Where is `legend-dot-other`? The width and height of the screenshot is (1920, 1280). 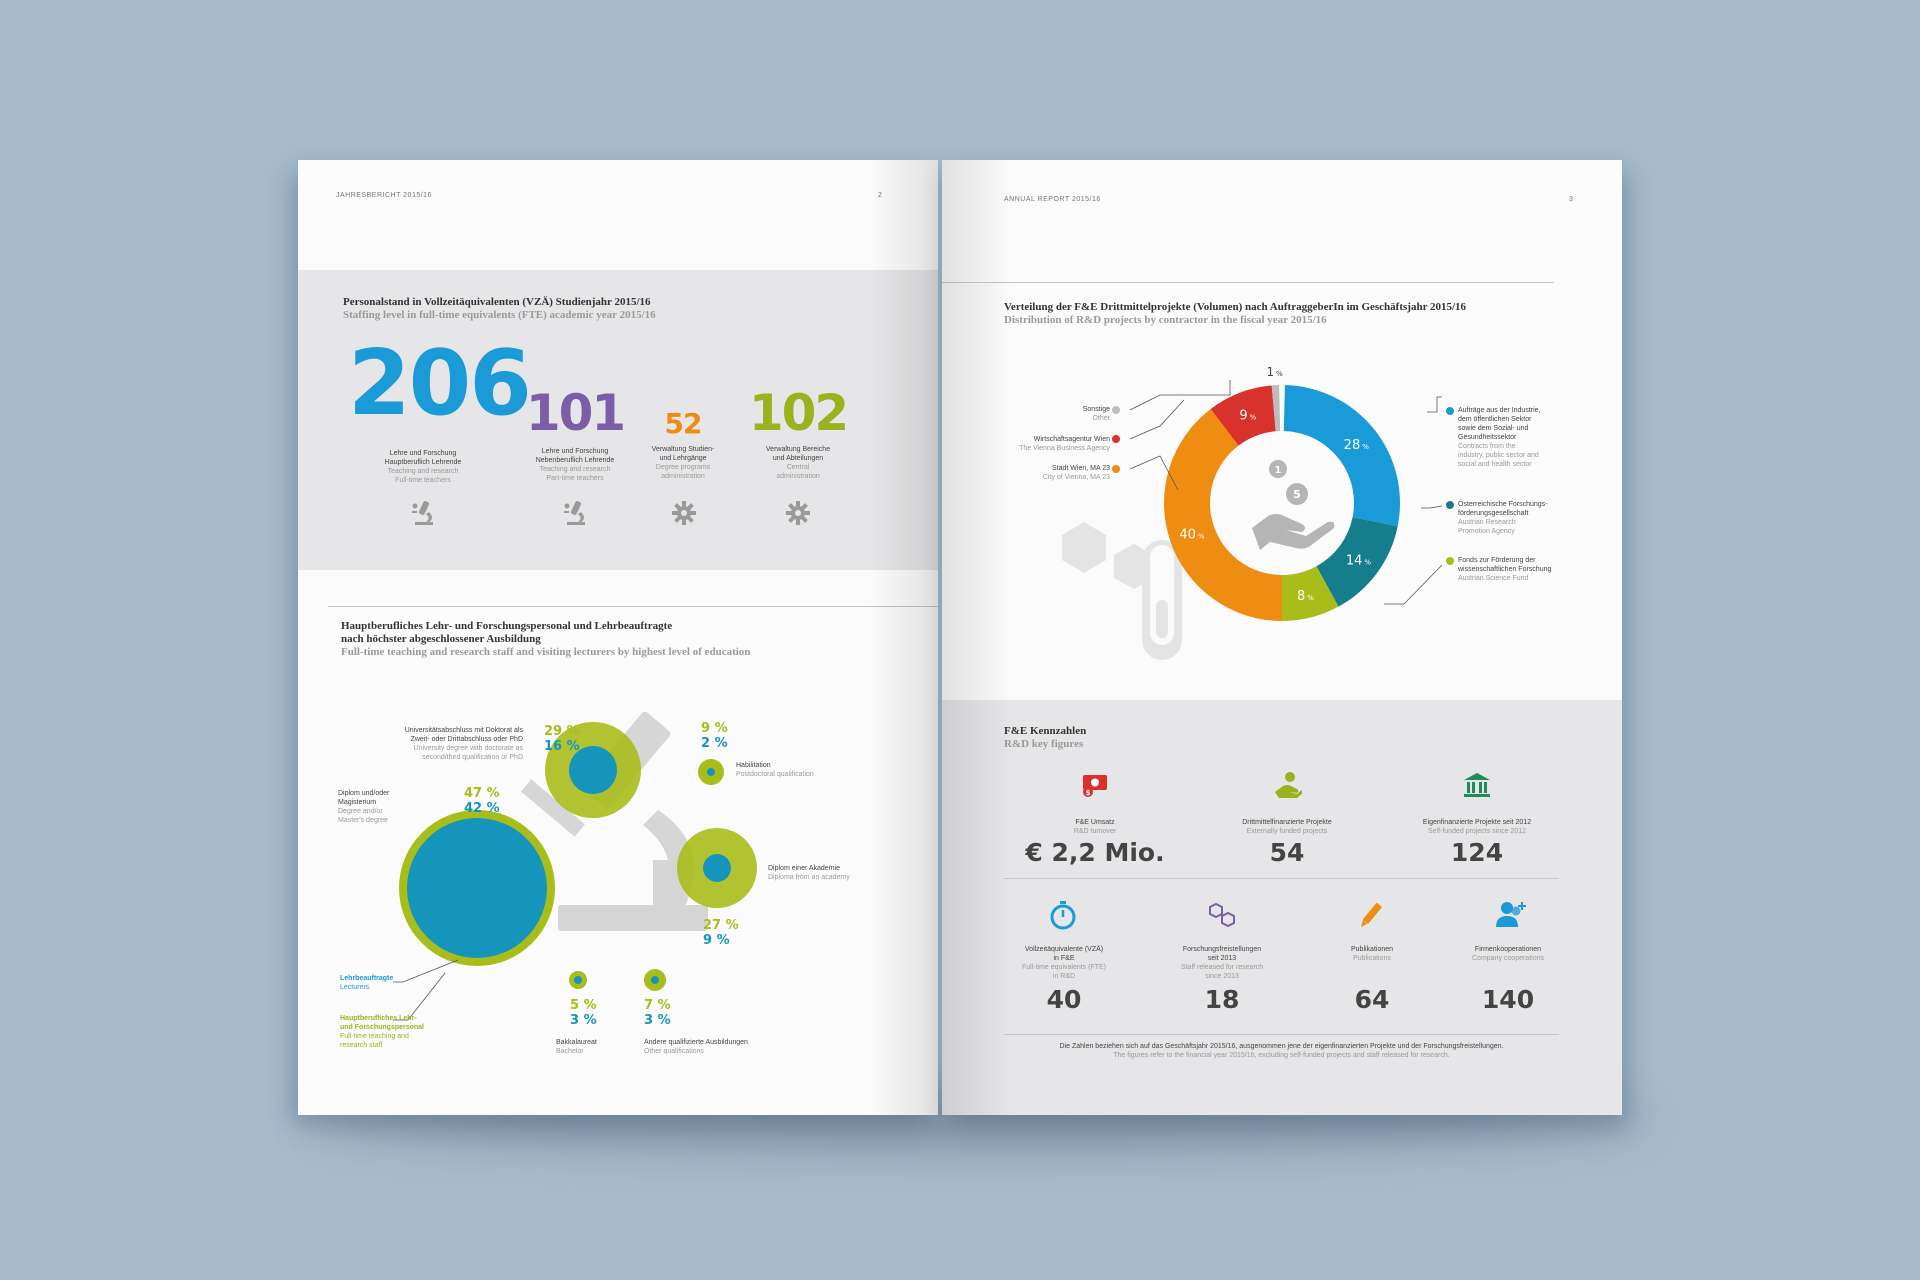
legend-dot-other is located at coordinates (1116, 410).